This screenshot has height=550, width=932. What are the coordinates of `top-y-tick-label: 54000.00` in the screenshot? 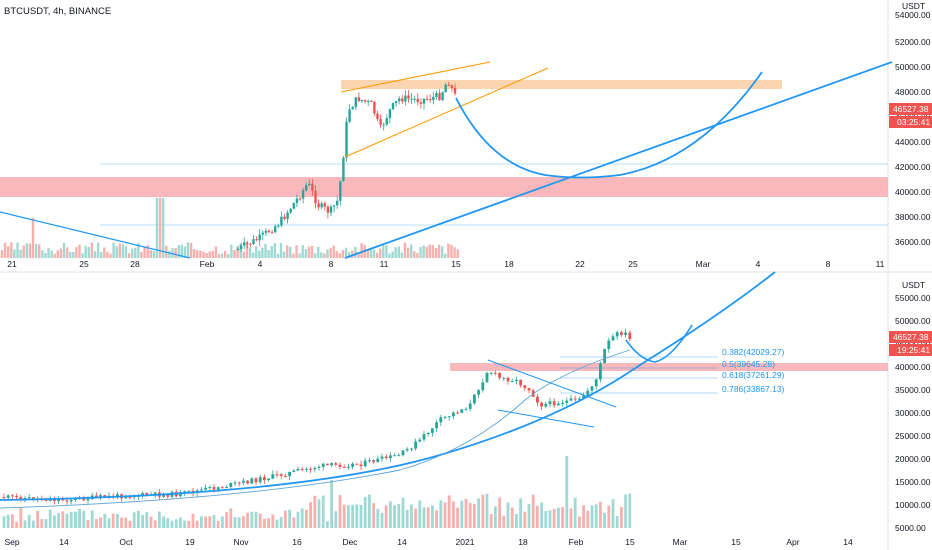 It's located at (913, 15).